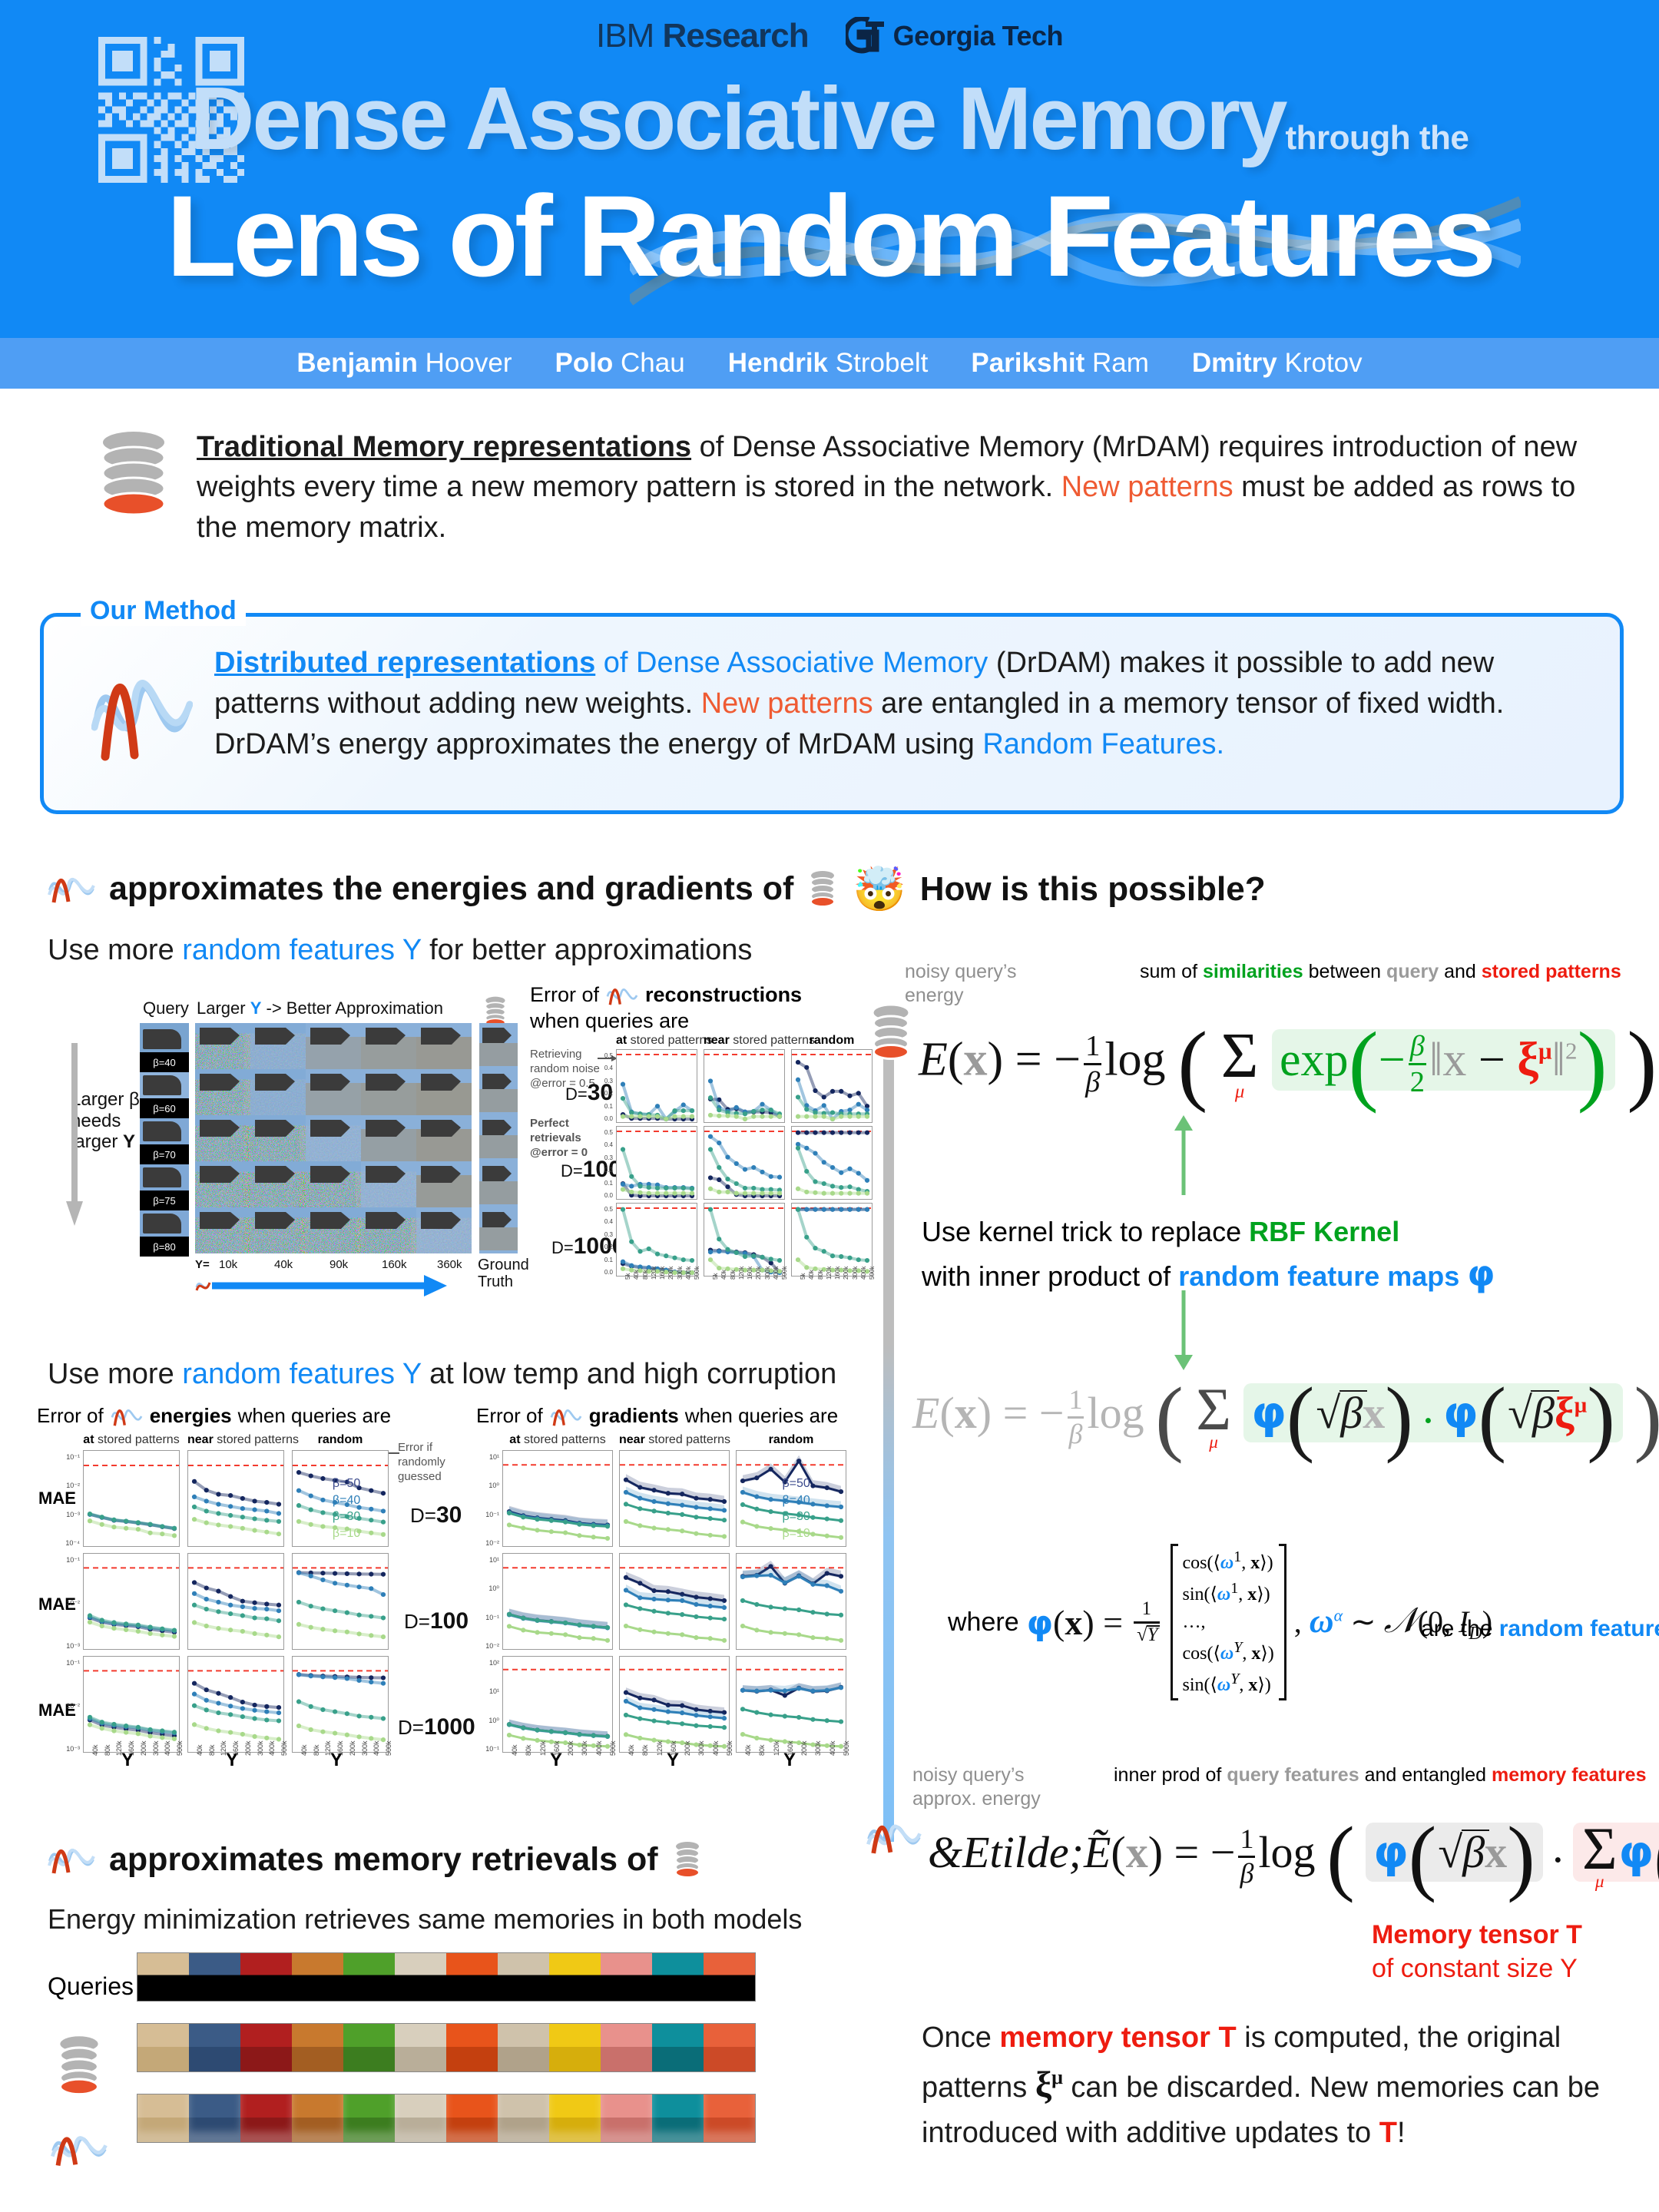 Image resolution: width=1659 pixels, height=2212 pixels. I want to click on page-title-line2: Lens of Random Features, so click(832, 236).